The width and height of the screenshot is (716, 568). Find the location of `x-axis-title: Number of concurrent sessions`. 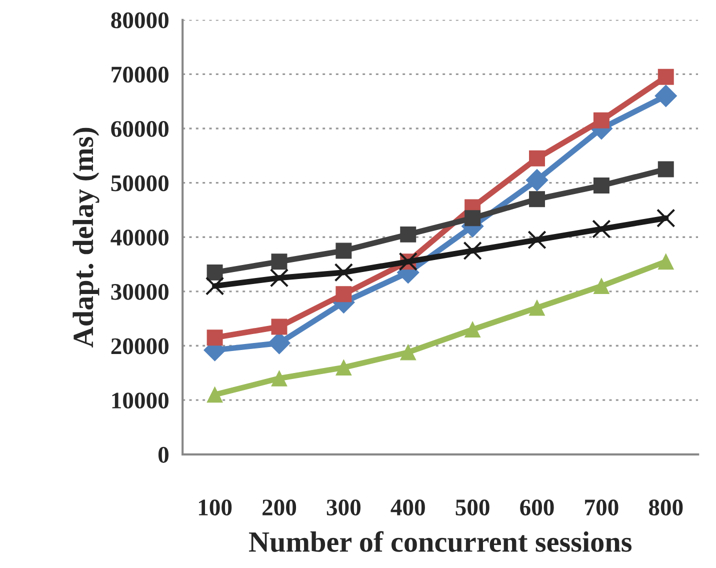

x-axis-title: Number of concurrent sessions is located at coordinates (440, 541).